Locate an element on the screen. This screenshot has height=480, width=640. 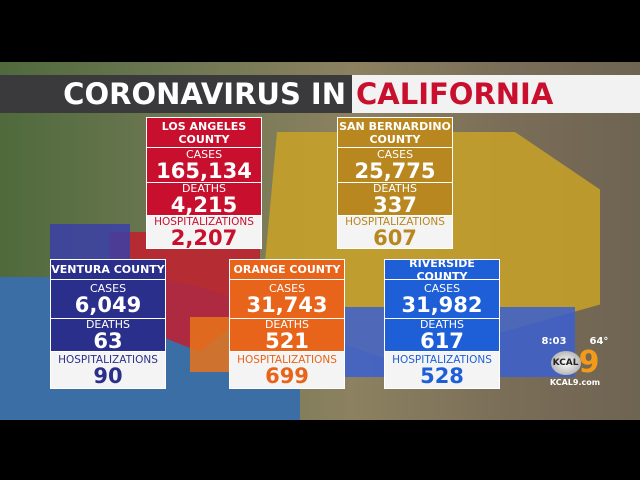
hospitalizations-section: HOSPITALIZATIONS 90 is located at coordinates (108, 370).